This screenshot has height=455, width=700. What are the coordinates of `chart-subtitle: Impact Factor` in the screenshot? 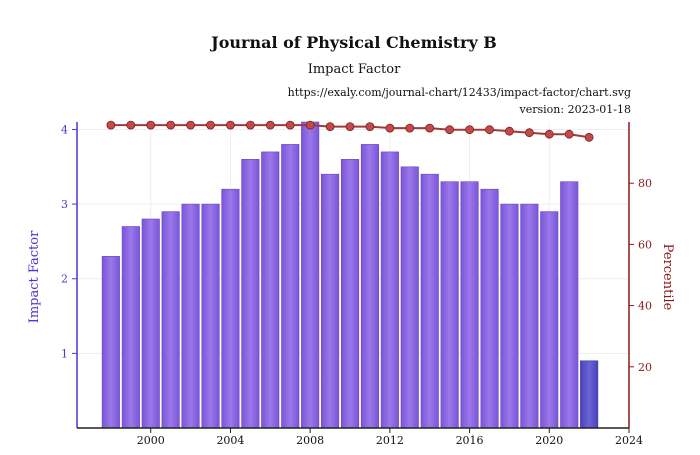 It's located at (354, 69).